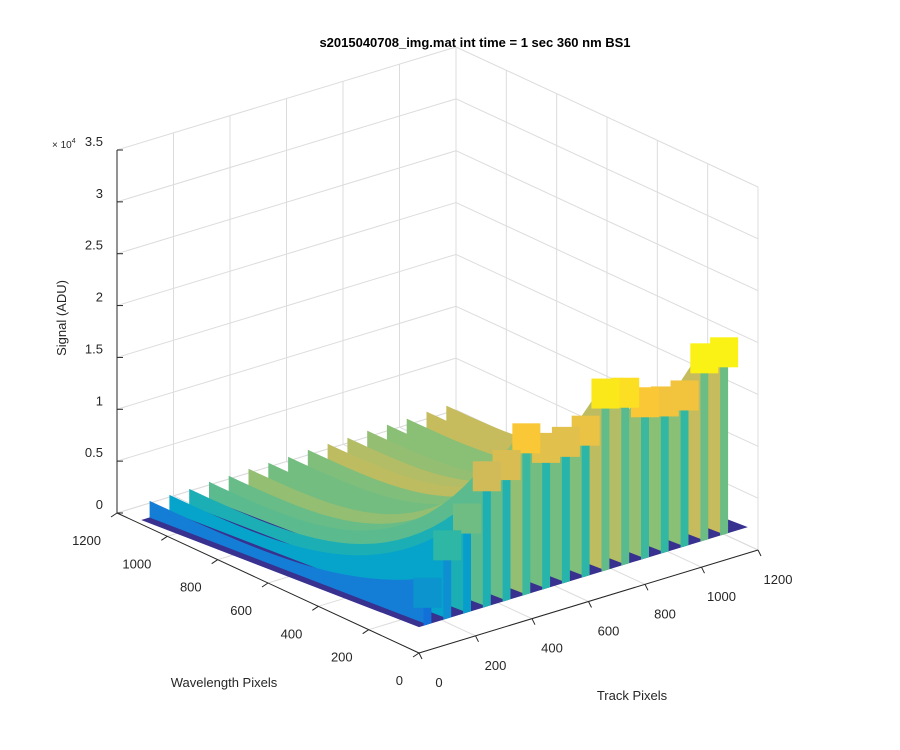  Describe the element at coordinates (64, 144) in the screenshot. I see `z-exponent-label: × 10⁴` at that location.